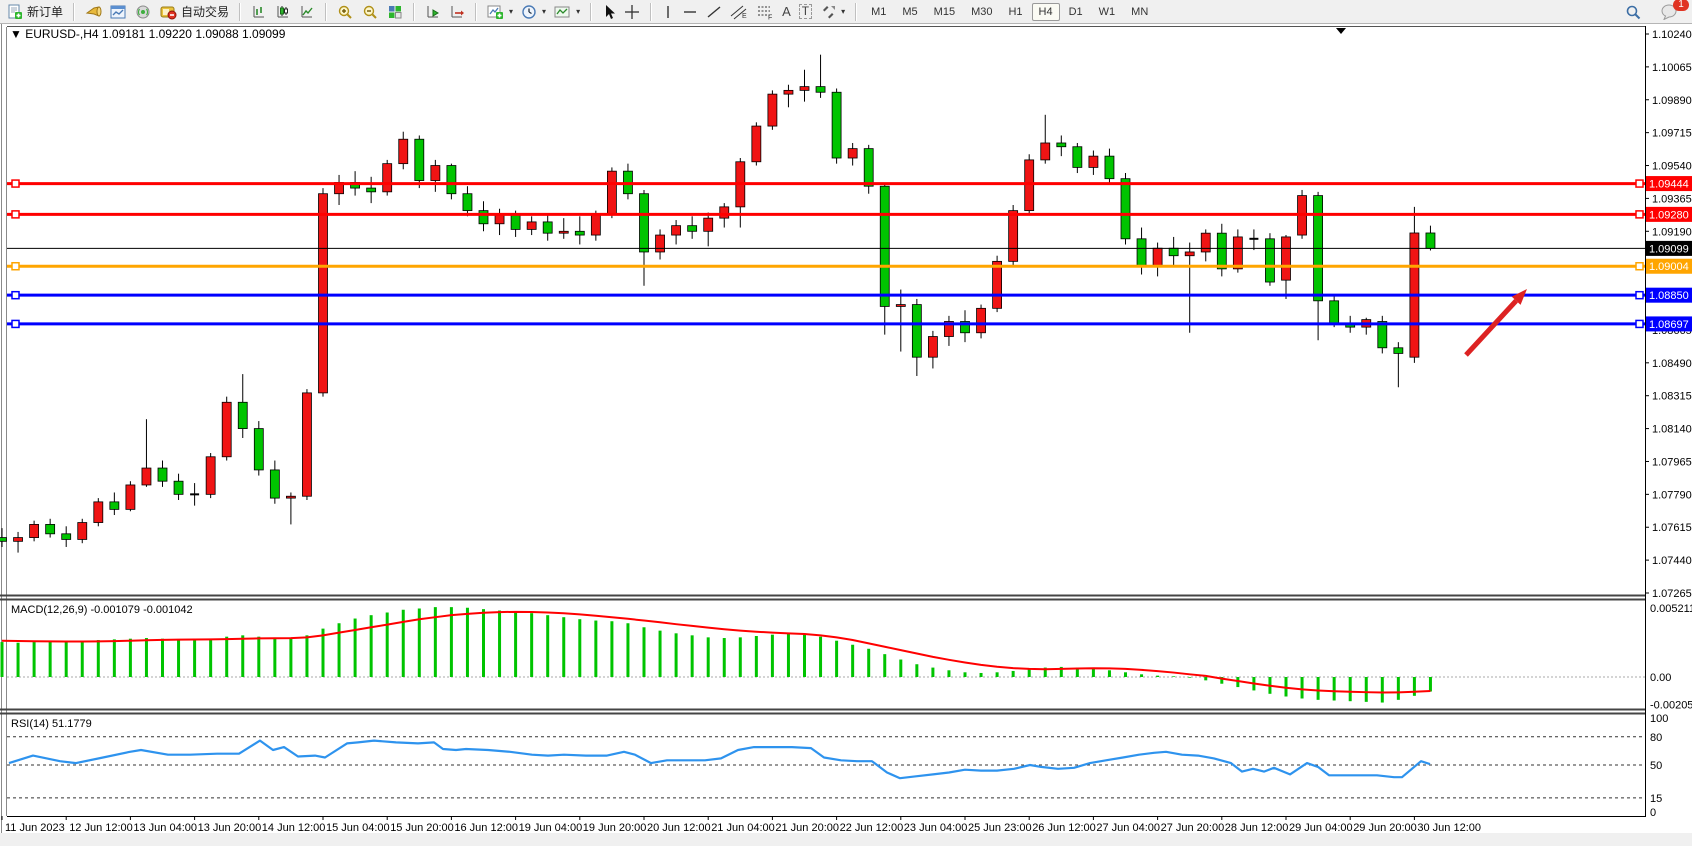 Image resolution: width=1692 pixels, height=846 pixels. What do you see at coordinates (562, 12) in the screenshot?
I see `templates-icon` at bounding box center [562, 12].